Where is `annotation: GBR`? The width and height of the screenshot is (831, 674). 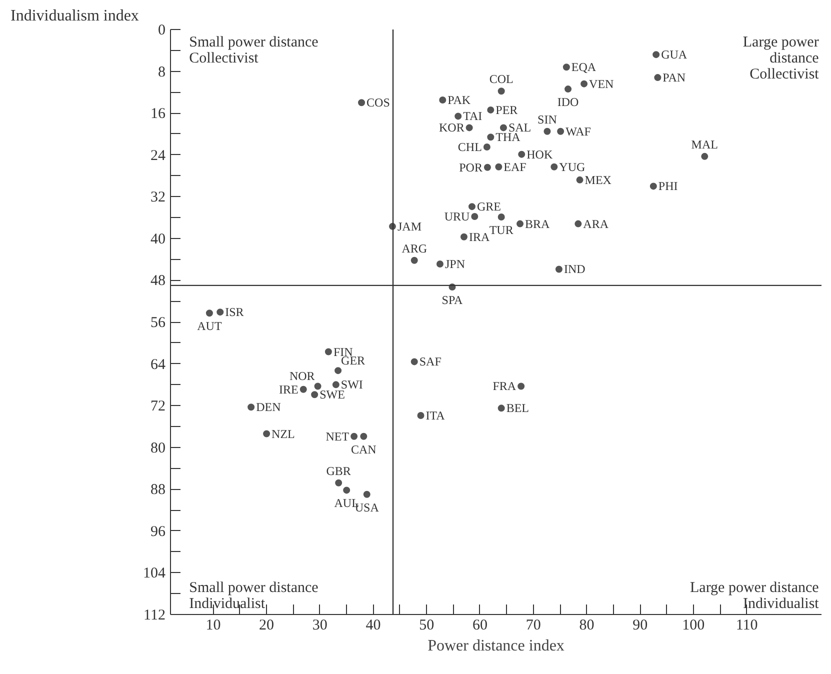 annotation: GBR is located at coordinates (338, 471).